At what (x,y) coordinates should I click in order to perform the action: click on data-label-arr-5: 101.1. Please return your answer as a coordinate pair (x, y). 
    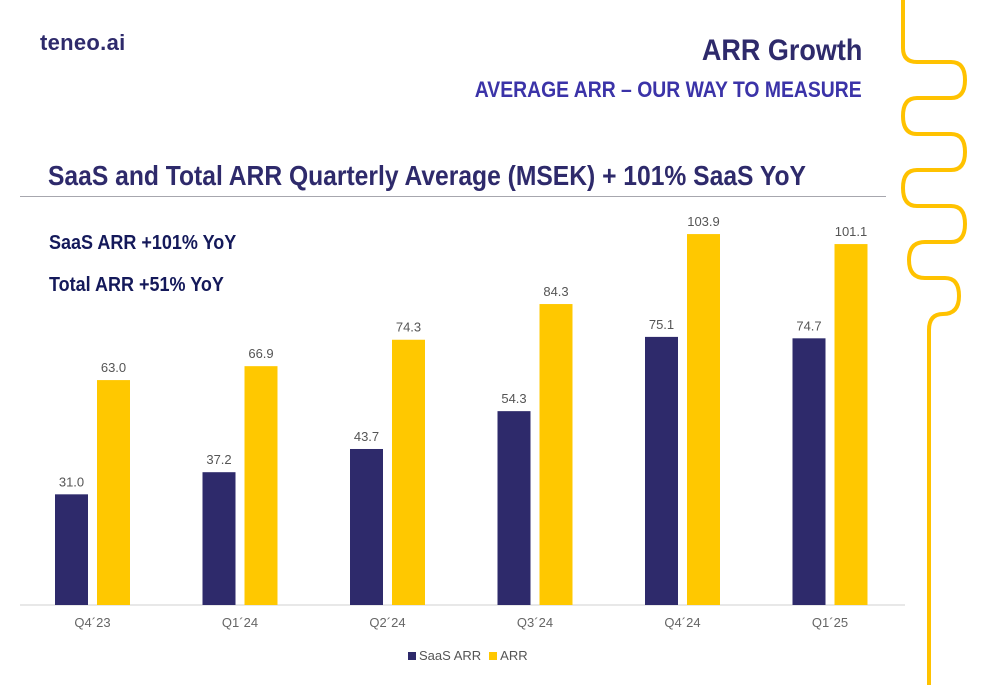
    Looking at the image, I should click on (851, 231).